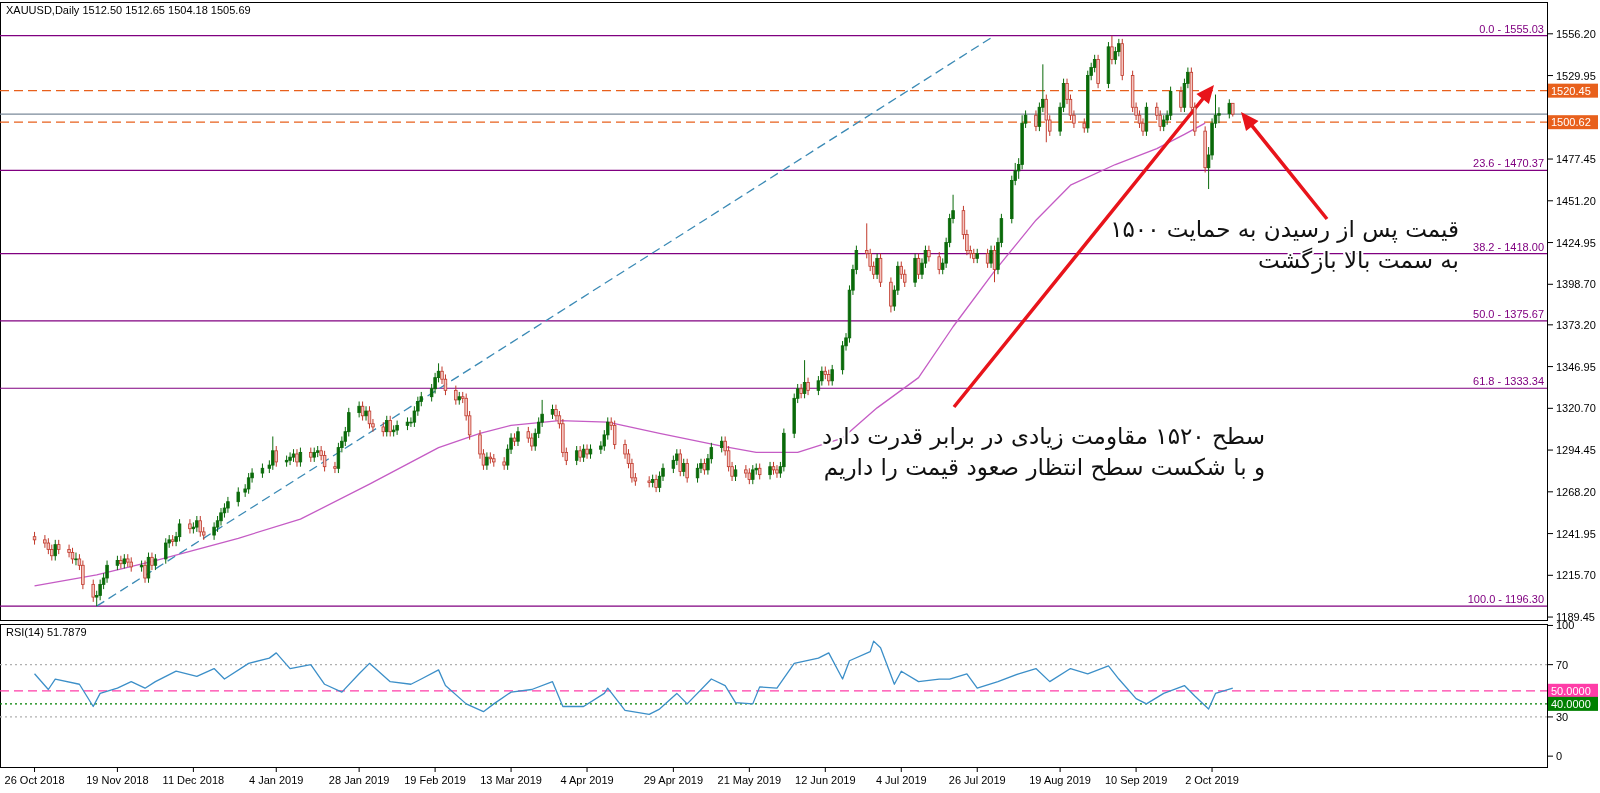 The width and height of the screenshot is (1600, 793). I want to click on y-tick-label: 70, so click(1562, 664).